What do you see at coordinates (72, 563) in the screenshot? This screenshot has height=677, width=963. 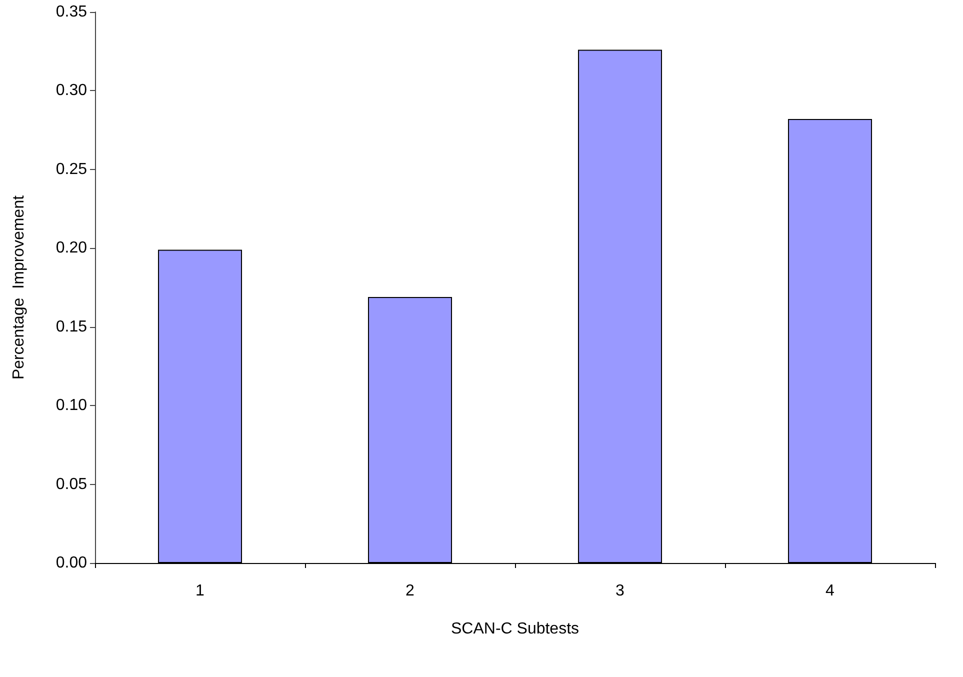 I see `y-tick-label: 0.00` at bounding box center [72, 563].